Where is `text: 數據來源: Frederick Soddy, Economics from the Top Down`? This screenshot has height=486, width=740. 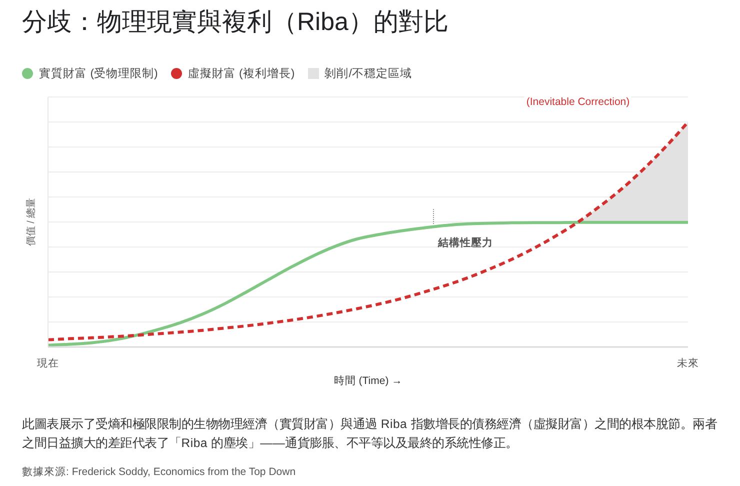
text: 數據來源: Frederick Soddy, Economics from the Top Down is located at coordinates (159, 472).